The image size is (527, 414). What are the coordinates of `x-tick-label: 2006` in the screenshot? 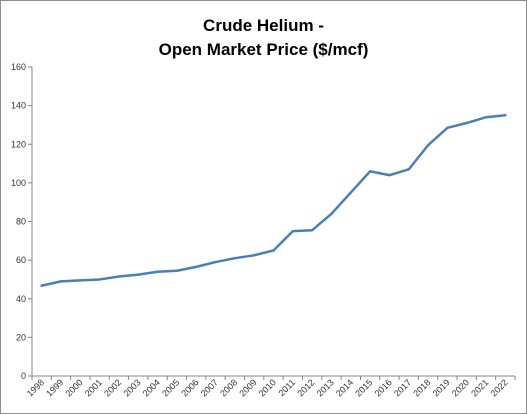 It's located at (189, 387).